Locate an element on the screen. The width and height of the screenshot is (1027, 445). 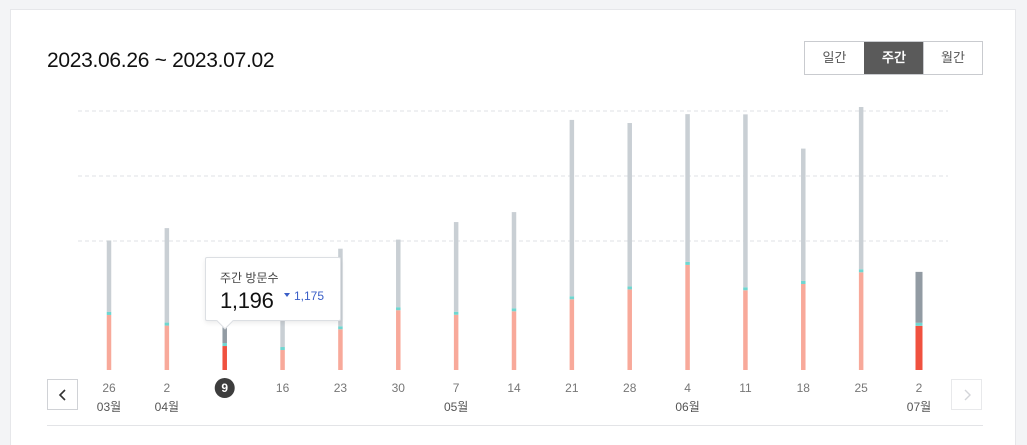
x-tick-label: 4 is located at coordinates (687, 388).